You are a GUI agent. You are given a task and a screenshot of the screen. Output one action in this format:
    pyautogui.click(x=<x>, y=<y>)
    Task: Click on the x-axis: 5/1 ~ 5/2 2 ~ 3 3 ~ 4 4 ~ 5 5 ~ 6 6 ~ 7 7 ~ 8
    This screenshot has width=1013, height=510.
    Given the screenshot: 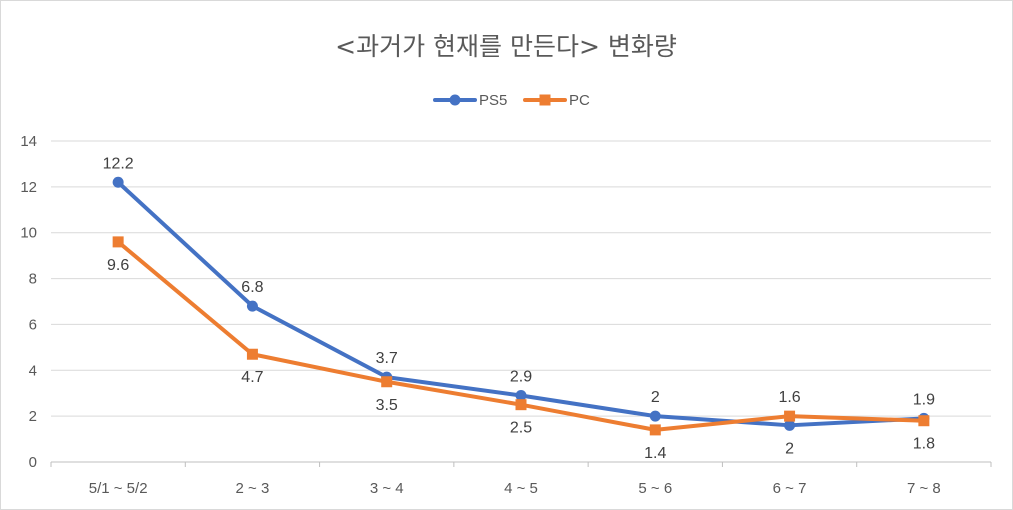 What is the action you would take?
    pyautogui.click(x=521, y=479)
    